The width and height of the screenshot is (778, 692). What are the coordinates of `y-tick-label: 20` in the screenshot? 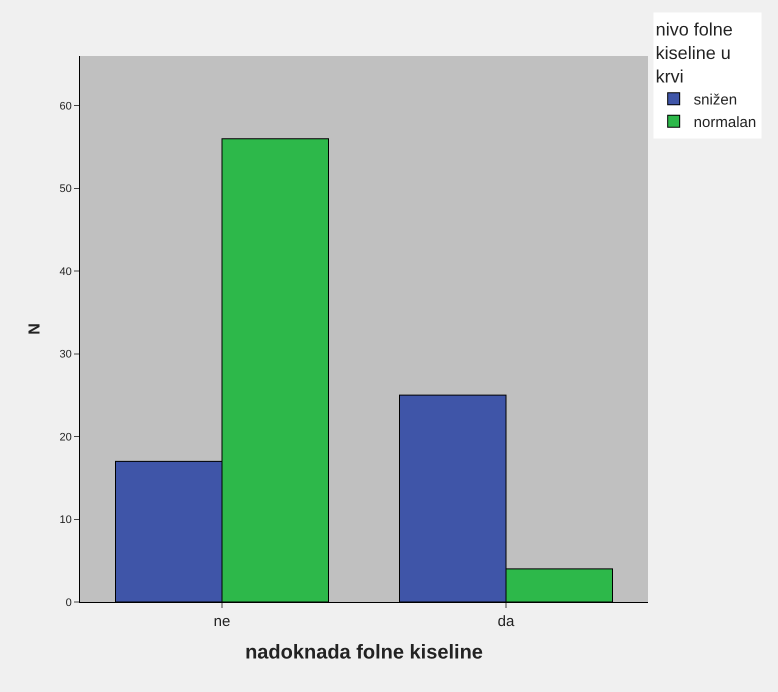 It's located at (66, 437).